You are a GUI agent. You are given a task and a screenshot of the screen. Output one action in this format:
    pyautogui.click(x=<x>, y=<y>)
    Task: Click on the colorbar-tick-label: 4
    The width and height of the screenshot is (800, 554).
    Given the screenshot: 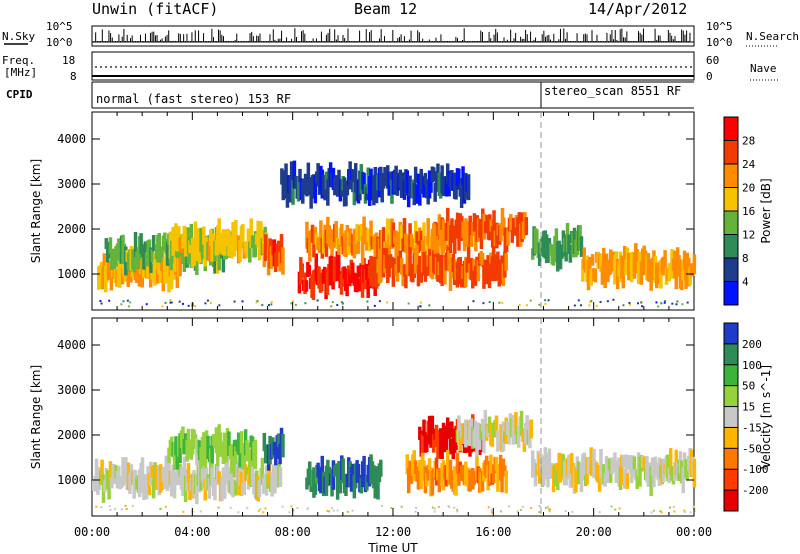 What is the action you would take?
    pyautogui.click(x=745, y=282)
    